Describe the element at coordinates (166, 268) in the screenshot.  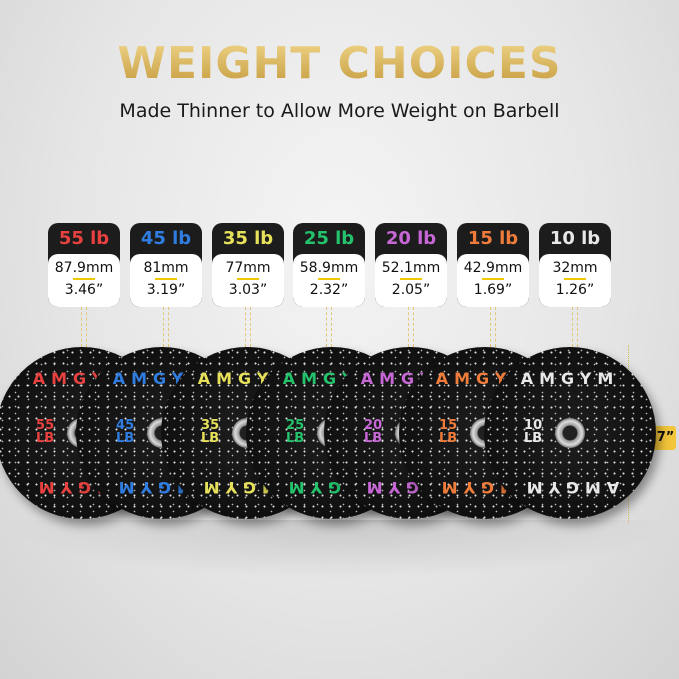
I see `thickness-mm: 81mm` at that location.